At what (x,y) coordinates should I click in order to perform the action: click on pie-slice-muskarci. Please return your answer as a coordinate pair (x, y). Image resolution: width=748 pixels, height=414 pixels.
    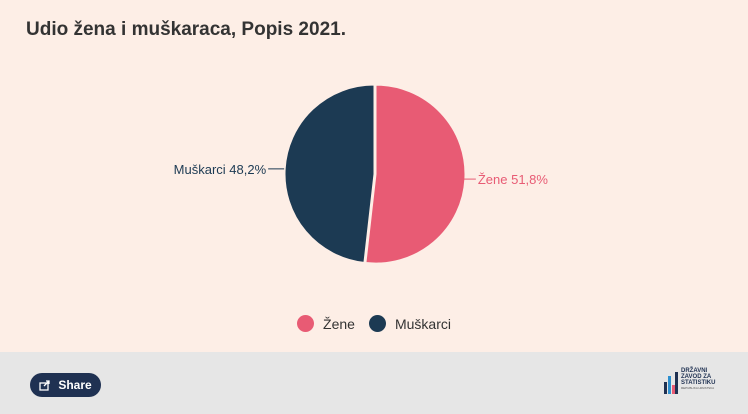
    Looking at the image, I should click on (329, 173).